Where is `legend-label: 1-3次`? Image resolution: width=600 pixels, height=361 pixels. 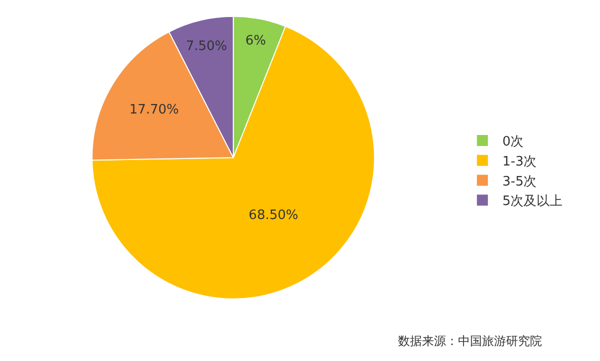 legend-label: 1-3次 is located at coordinates (519, 162).